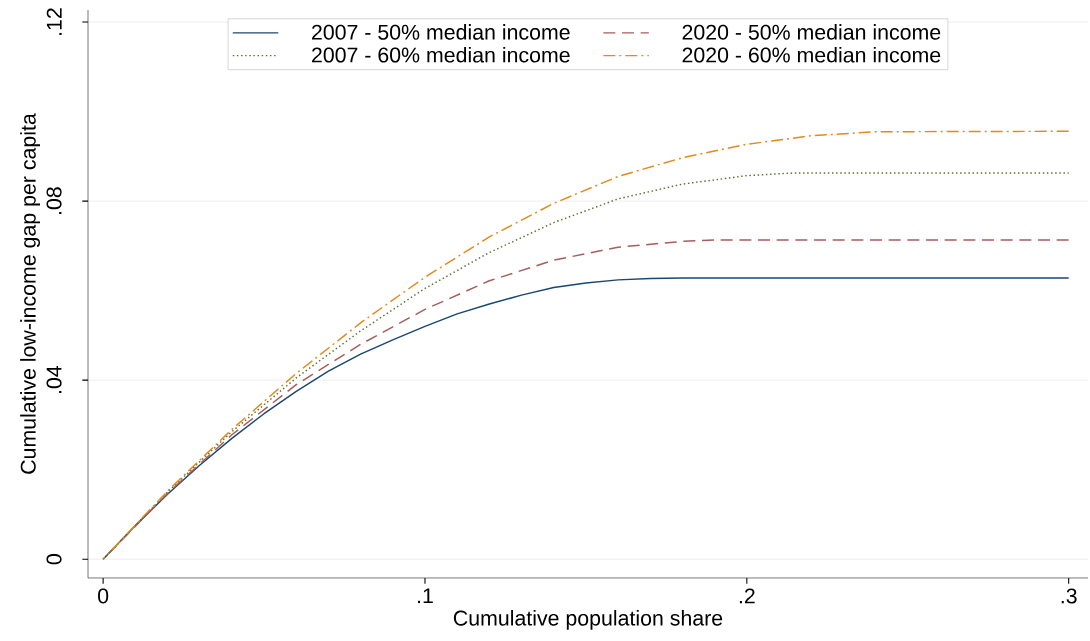 The height and width of the screenshot is (641, 1090). What do you see at coordinates (54, 200) in the screenshot?
I see `y-tick-label: .08` at bounding box center [54, 200].